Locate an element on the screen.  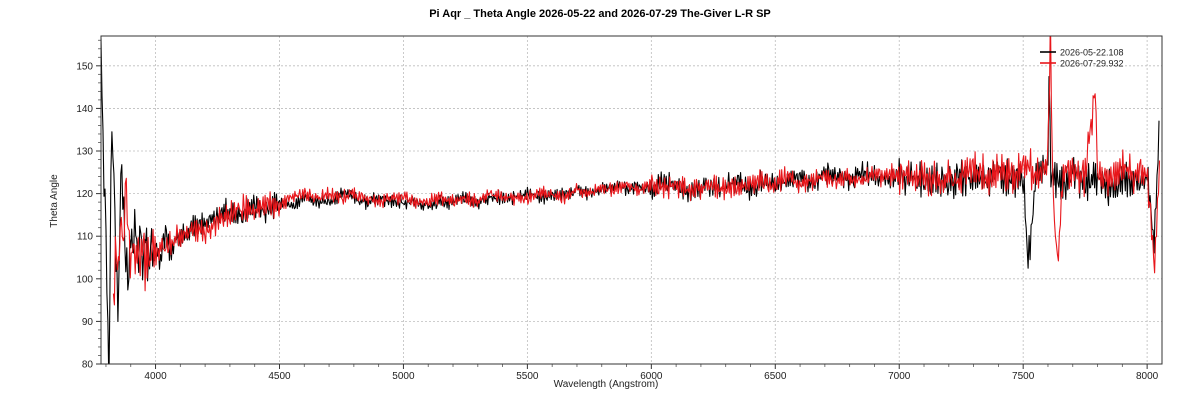
x-tick-label: 5000 is located at coordinates (403, 376).